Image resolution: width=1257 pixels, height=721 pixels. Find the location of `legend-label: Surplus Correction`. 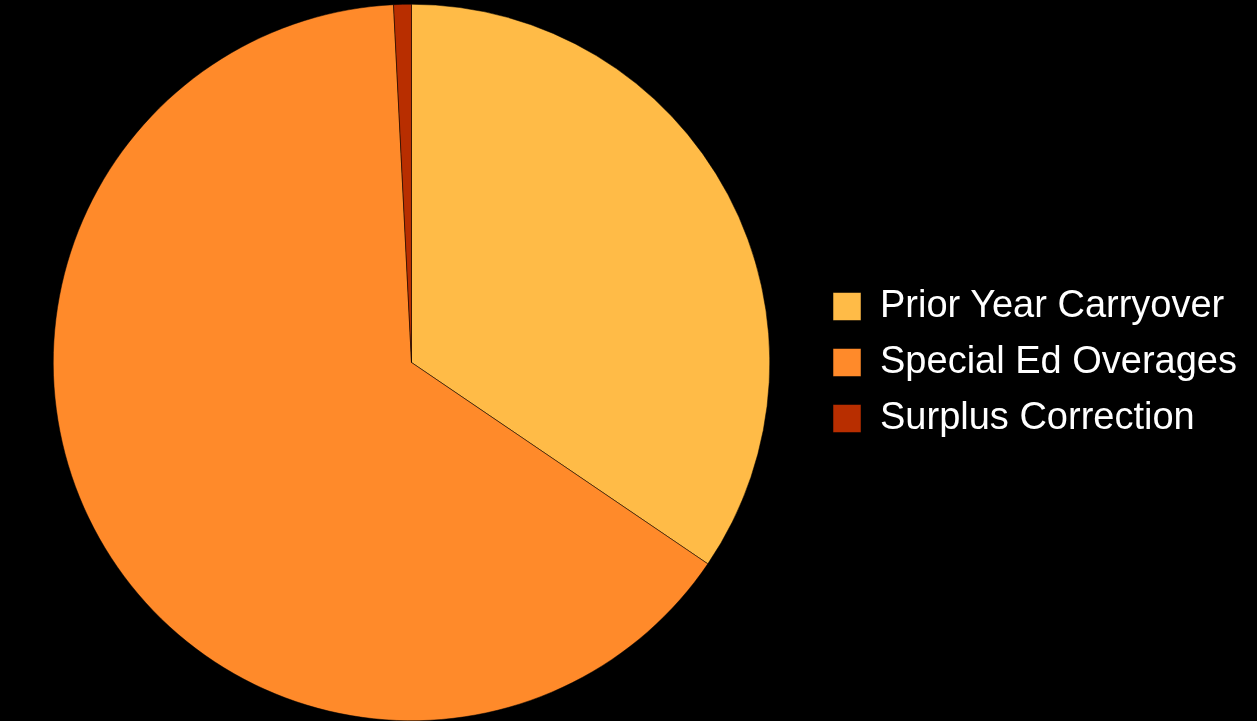

legend-label: Surplus Correction is located at coordinates (1037, 415).